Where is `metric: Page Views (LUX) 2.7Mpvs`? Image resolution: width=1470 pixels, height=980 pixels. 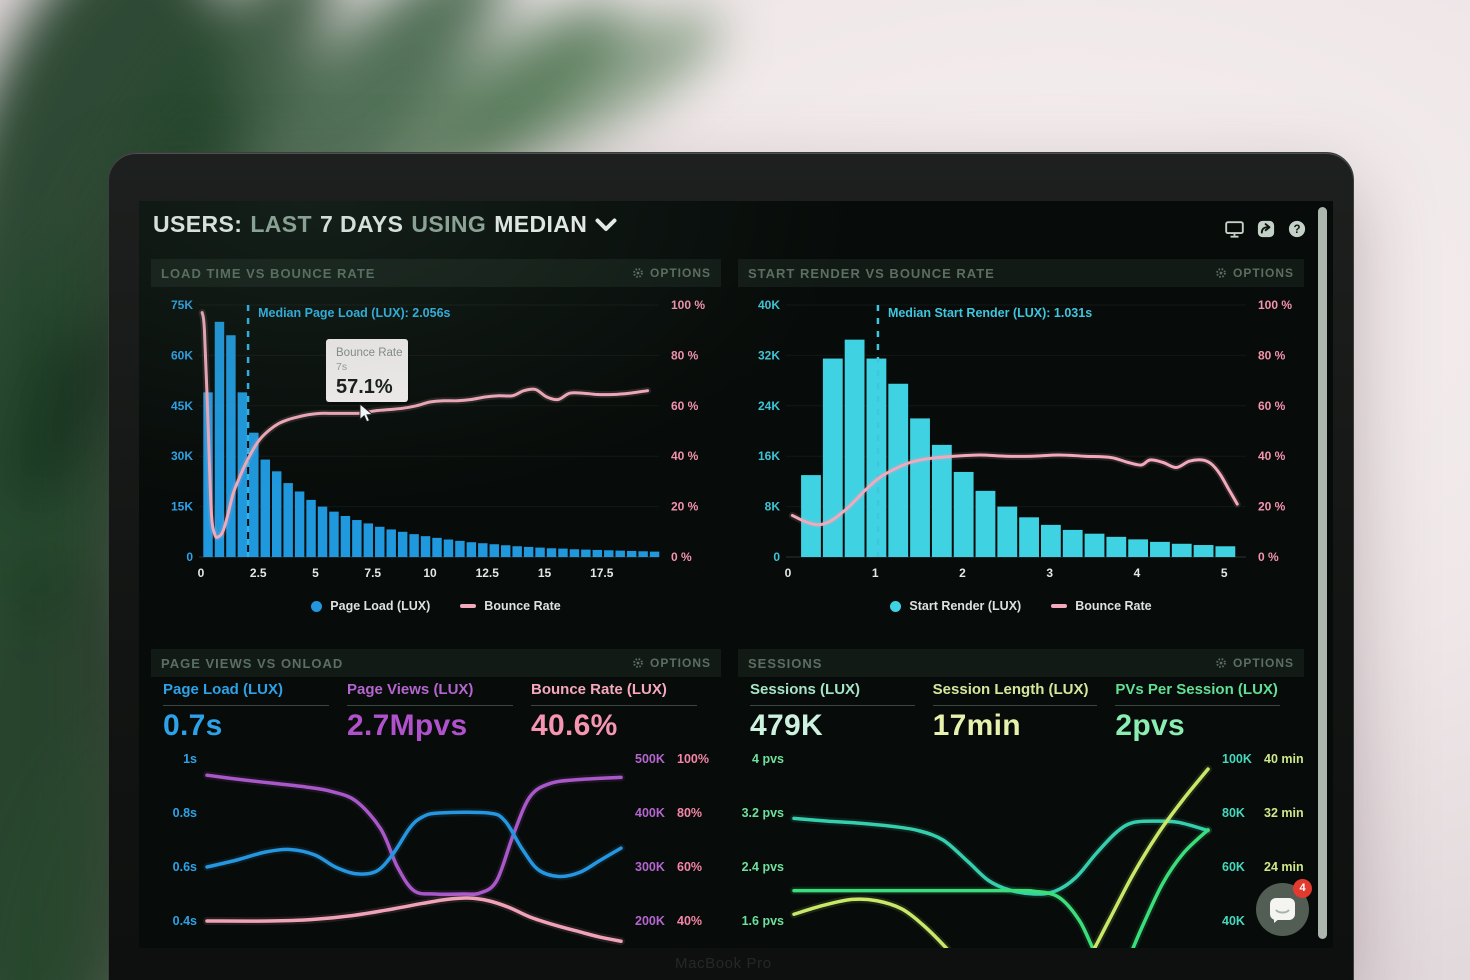 metric: Page Views (LUX) 2.7Mpvs is located at coordinates (430, 711).